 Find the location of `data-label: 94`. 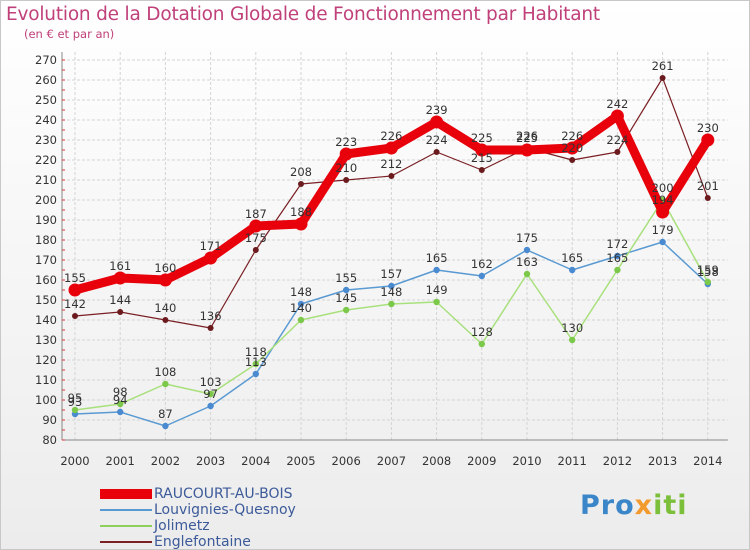

data-label: 94 is located at coordinates (120, 400).